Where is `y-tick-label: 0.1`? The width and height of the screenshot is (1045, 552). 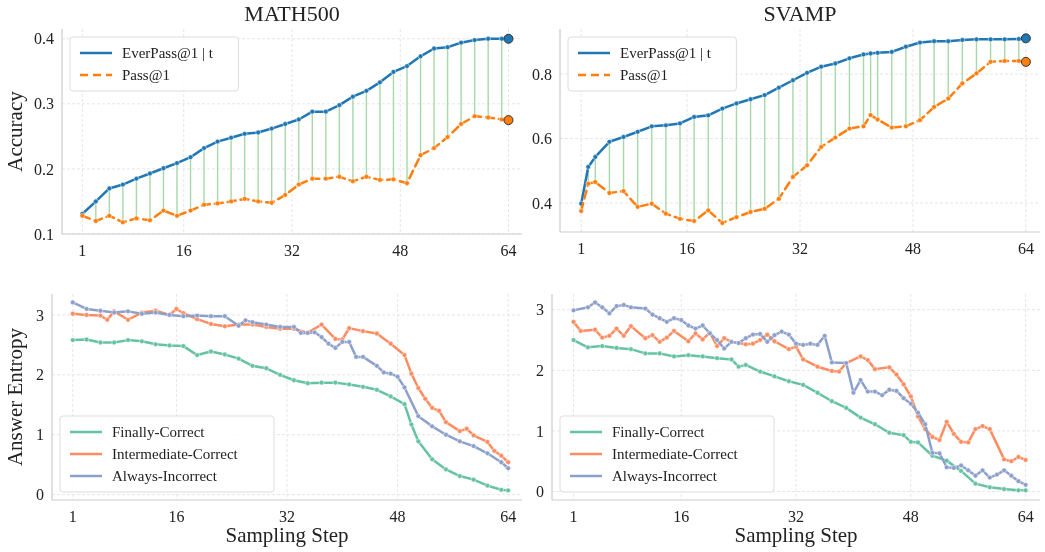 y-tick-label: 0.1 is located at coordinates (44, 234).